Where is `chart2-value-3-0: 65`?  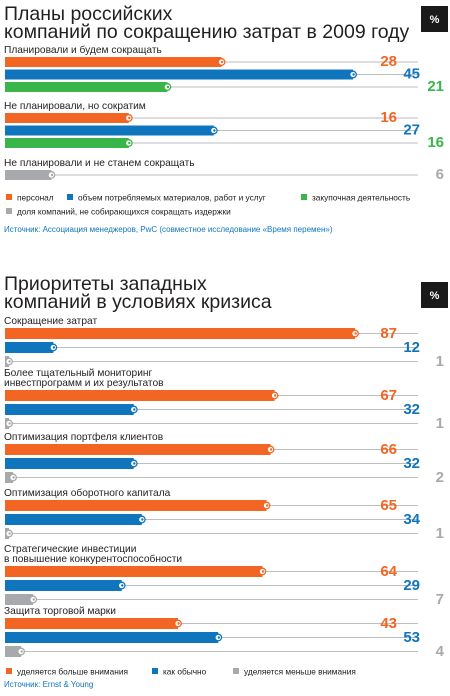 chart2-value-3-0: 65 is located at coordinates (388, 505).